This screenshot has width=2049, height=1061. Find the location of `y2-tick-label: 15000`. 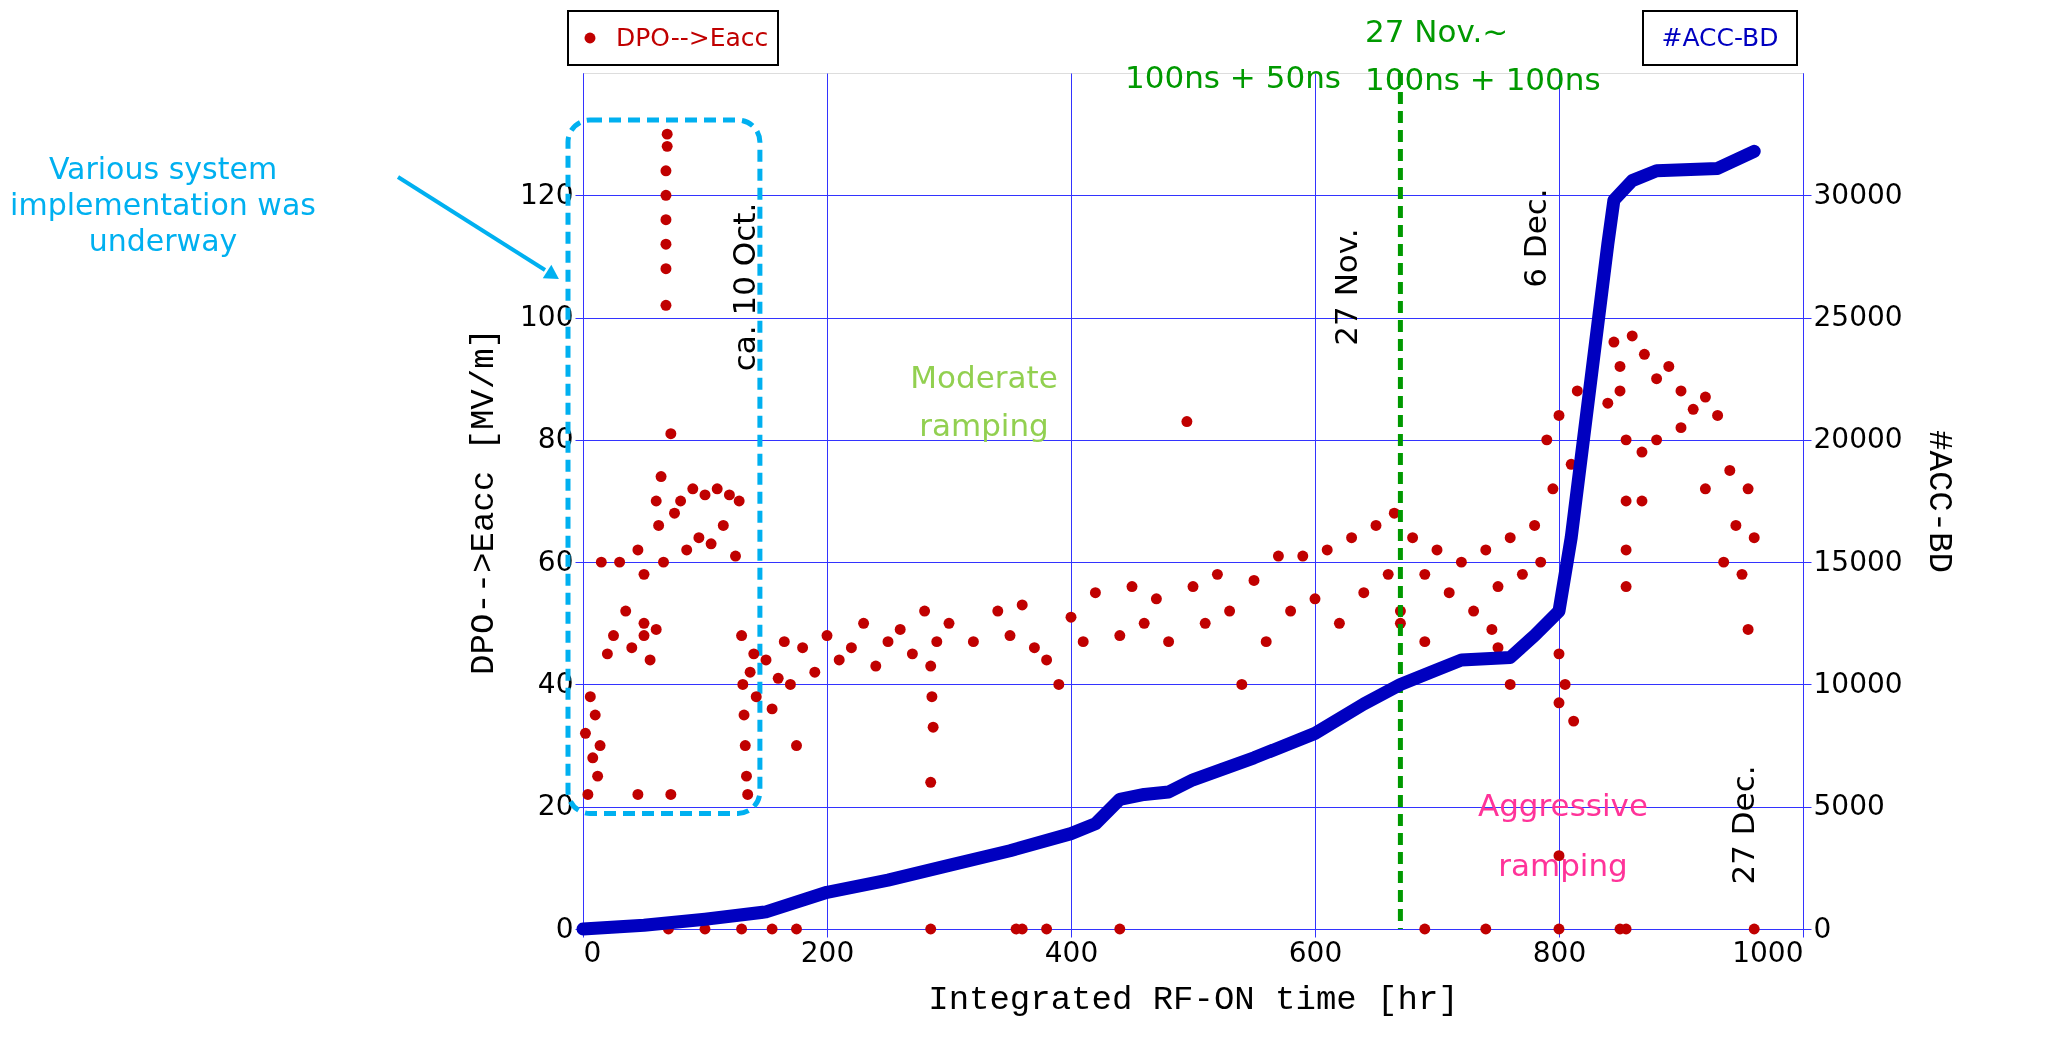

y2-tick-label: 15000 is located at coordinates (1858, 561).